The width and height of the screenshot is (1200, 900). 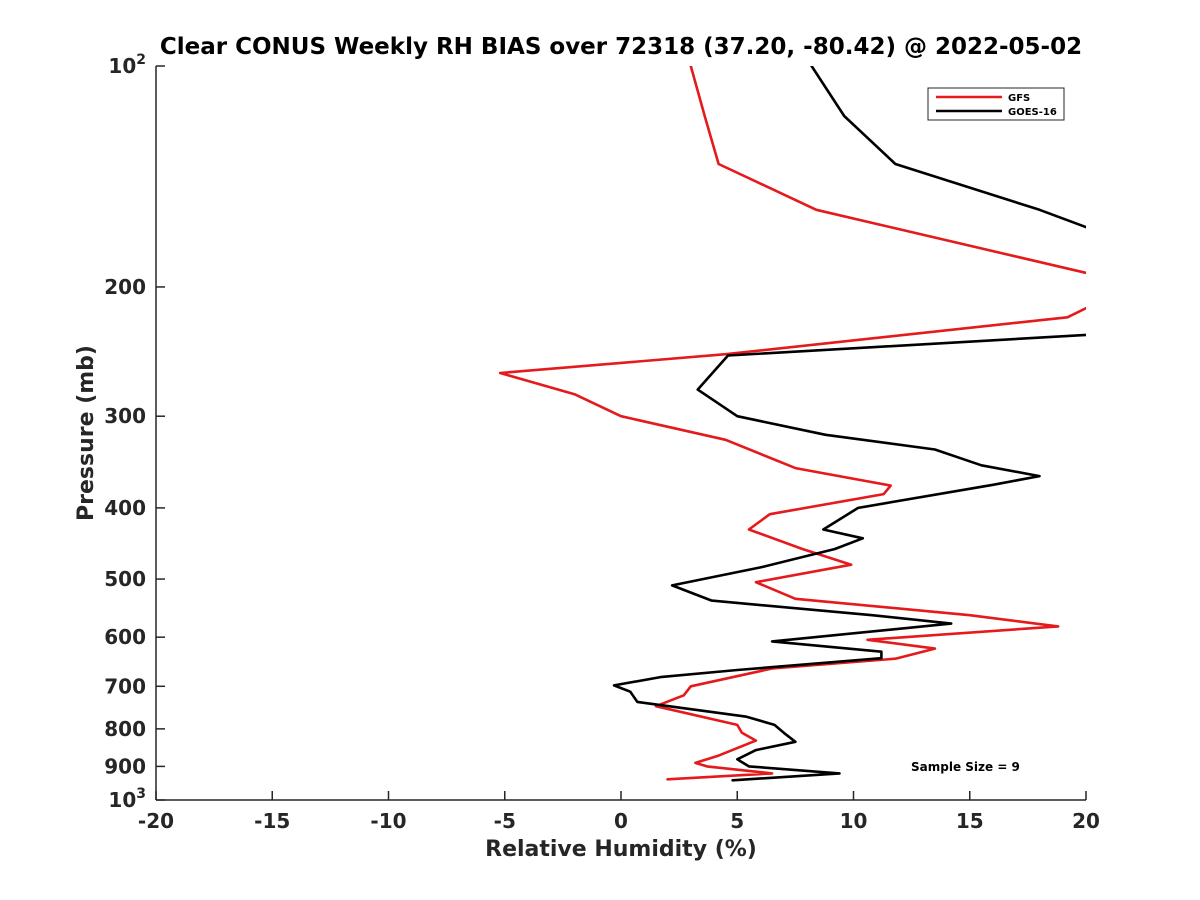 I want to click on legend-box, so click(x=996, y=104).